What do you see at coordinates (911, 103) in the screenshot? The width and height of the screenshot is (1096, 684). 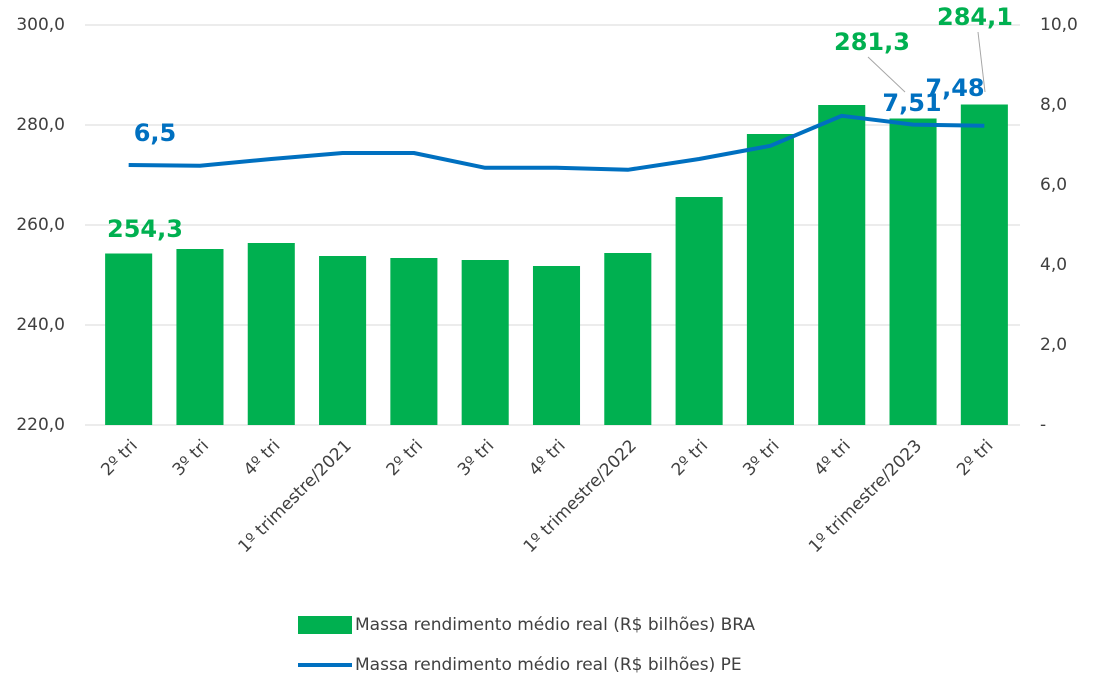 I see `value-label: 7,51` at bounding box center [911, 103].